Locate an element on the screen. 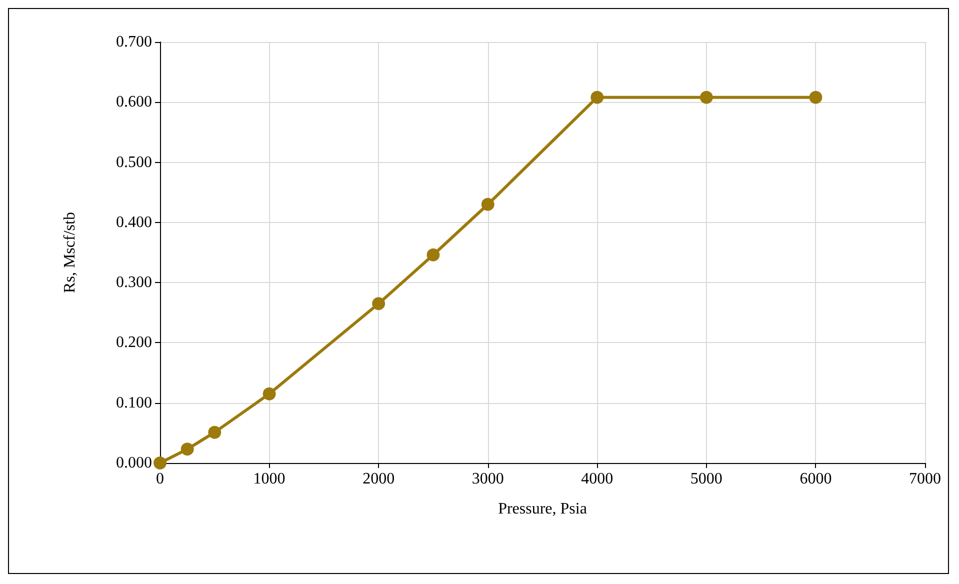 This screenshot has height=584, width=959. x-tick-label: 6000 is located at coordinates (816, 479).